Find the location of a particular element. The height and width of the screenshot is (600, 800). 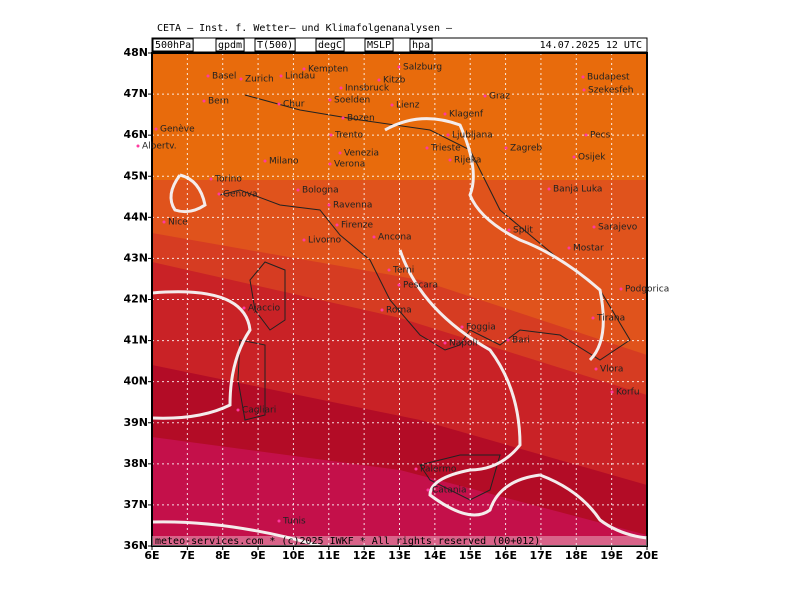

lon-label: 15E is located at coordinates (470, 555).